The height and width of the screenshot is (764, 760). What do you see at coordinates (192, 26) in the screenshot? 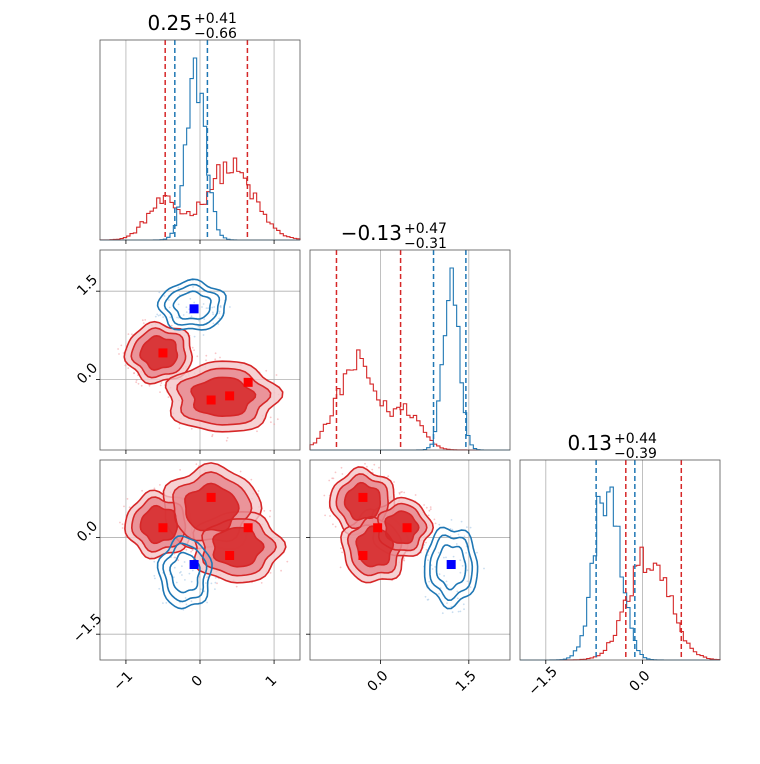
I see `histogram-title-p0: 0.25 +0.41−0.66` at bounding box center [192, 26].